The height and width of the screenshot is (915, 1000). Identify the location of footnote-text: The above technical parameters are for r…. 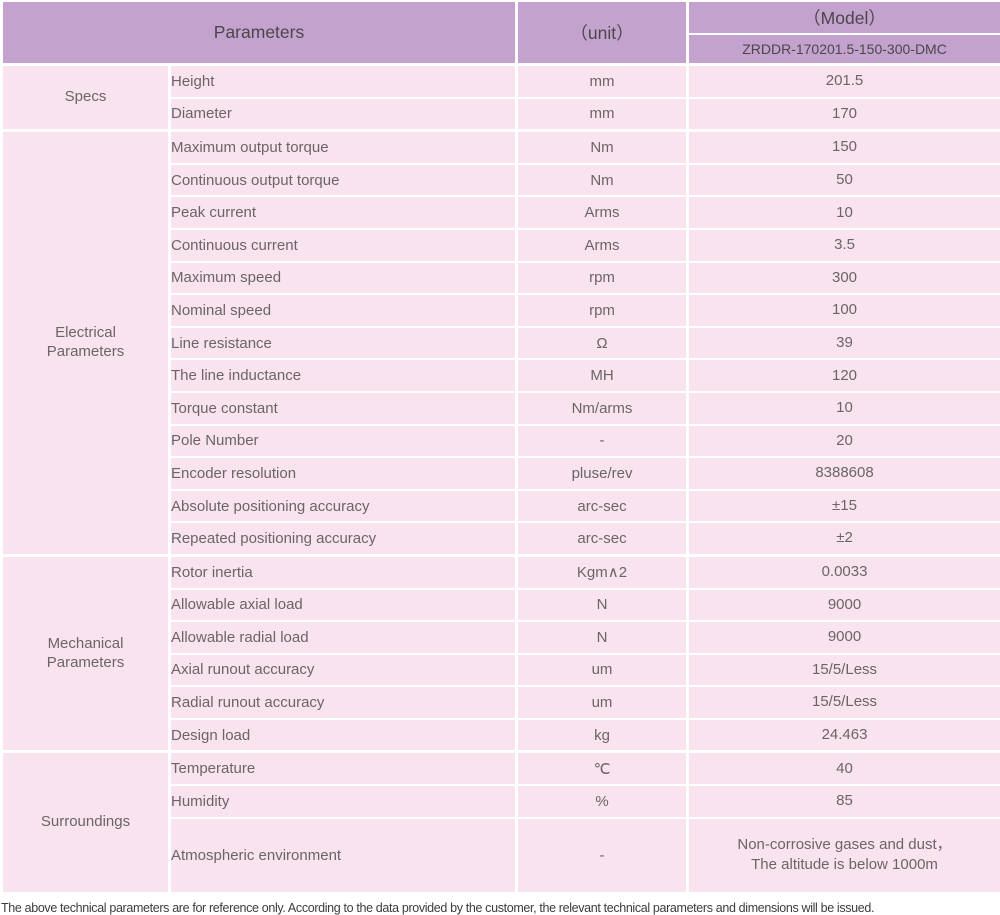
(500, 908).